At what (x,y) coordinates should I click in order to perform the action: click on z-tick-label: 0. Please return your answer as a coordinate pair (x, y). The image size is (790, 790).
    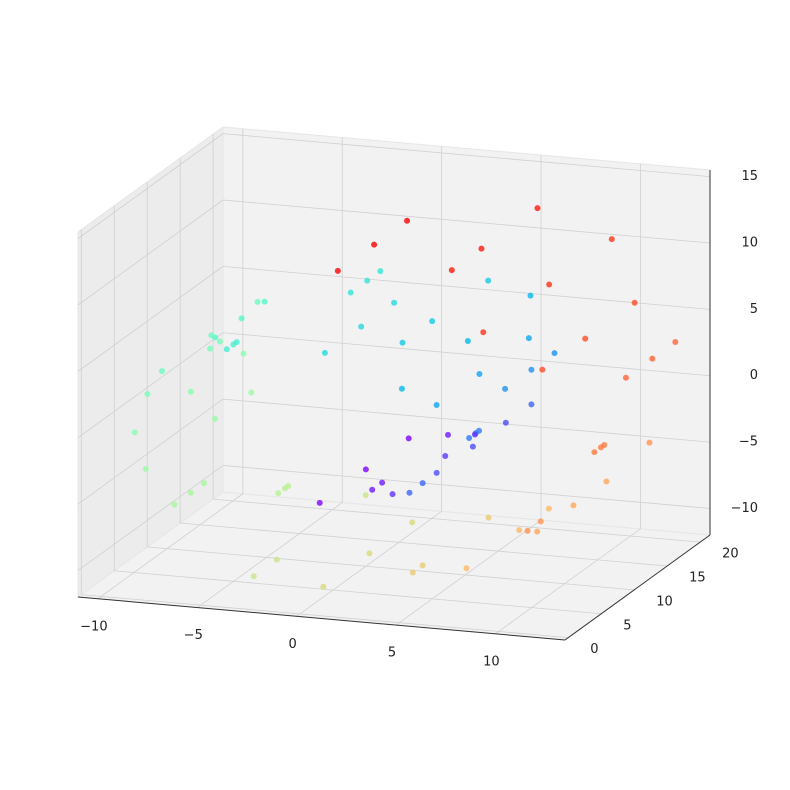
    Looking at the image, I should click on (754, 375).